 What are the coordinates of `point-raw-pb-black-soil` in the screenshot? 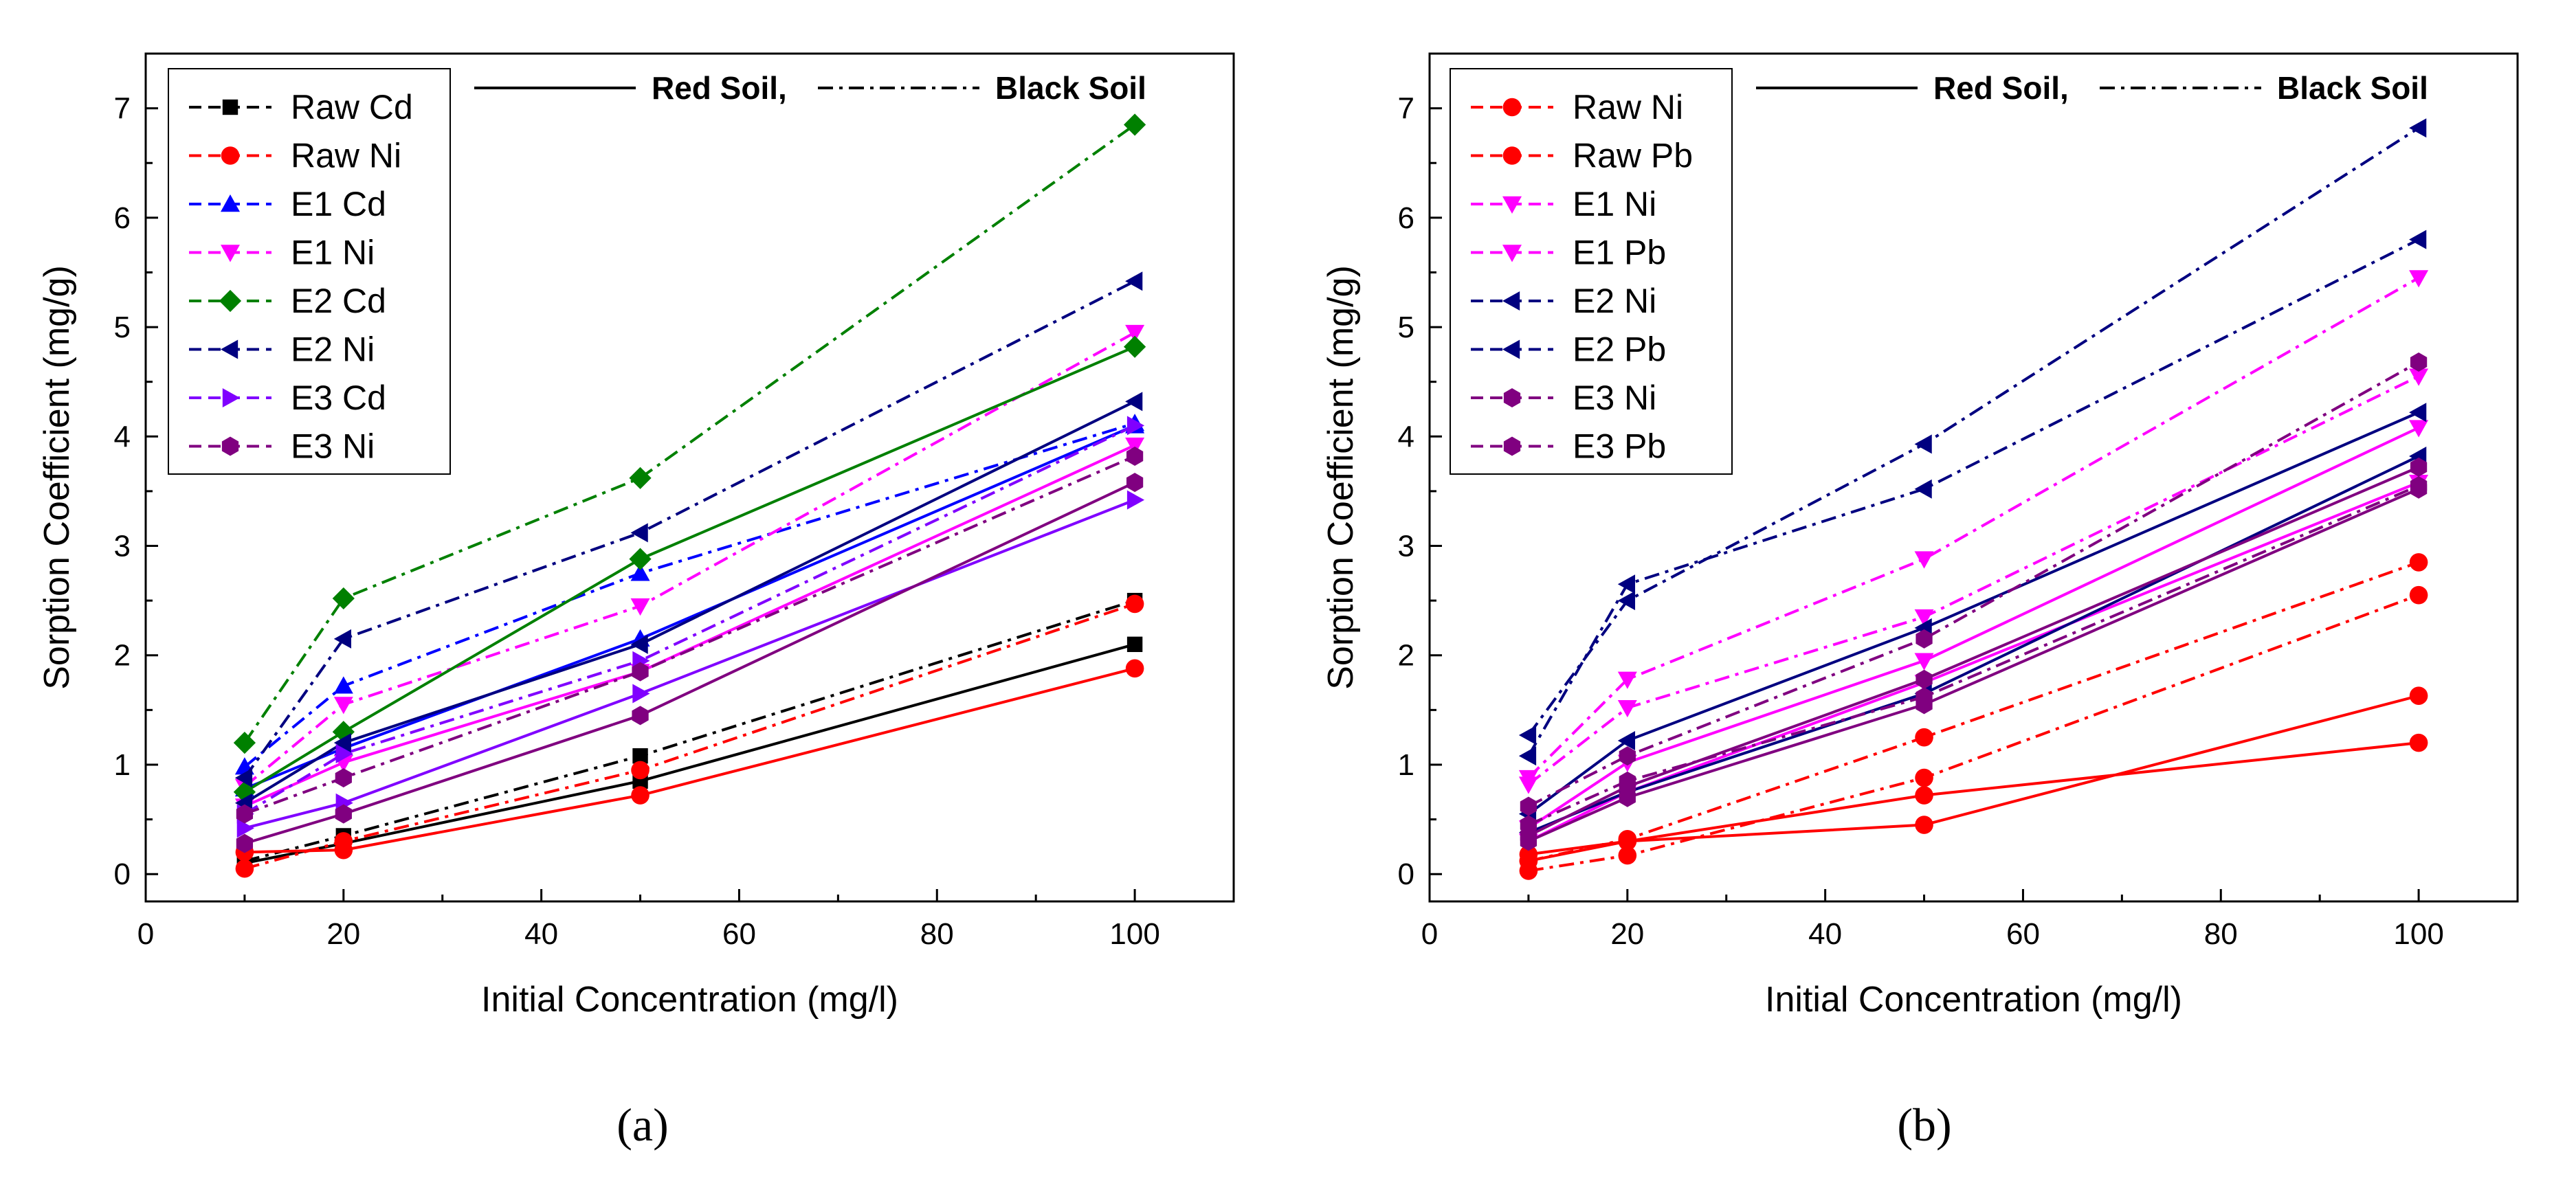 It's located at (1924, 777).